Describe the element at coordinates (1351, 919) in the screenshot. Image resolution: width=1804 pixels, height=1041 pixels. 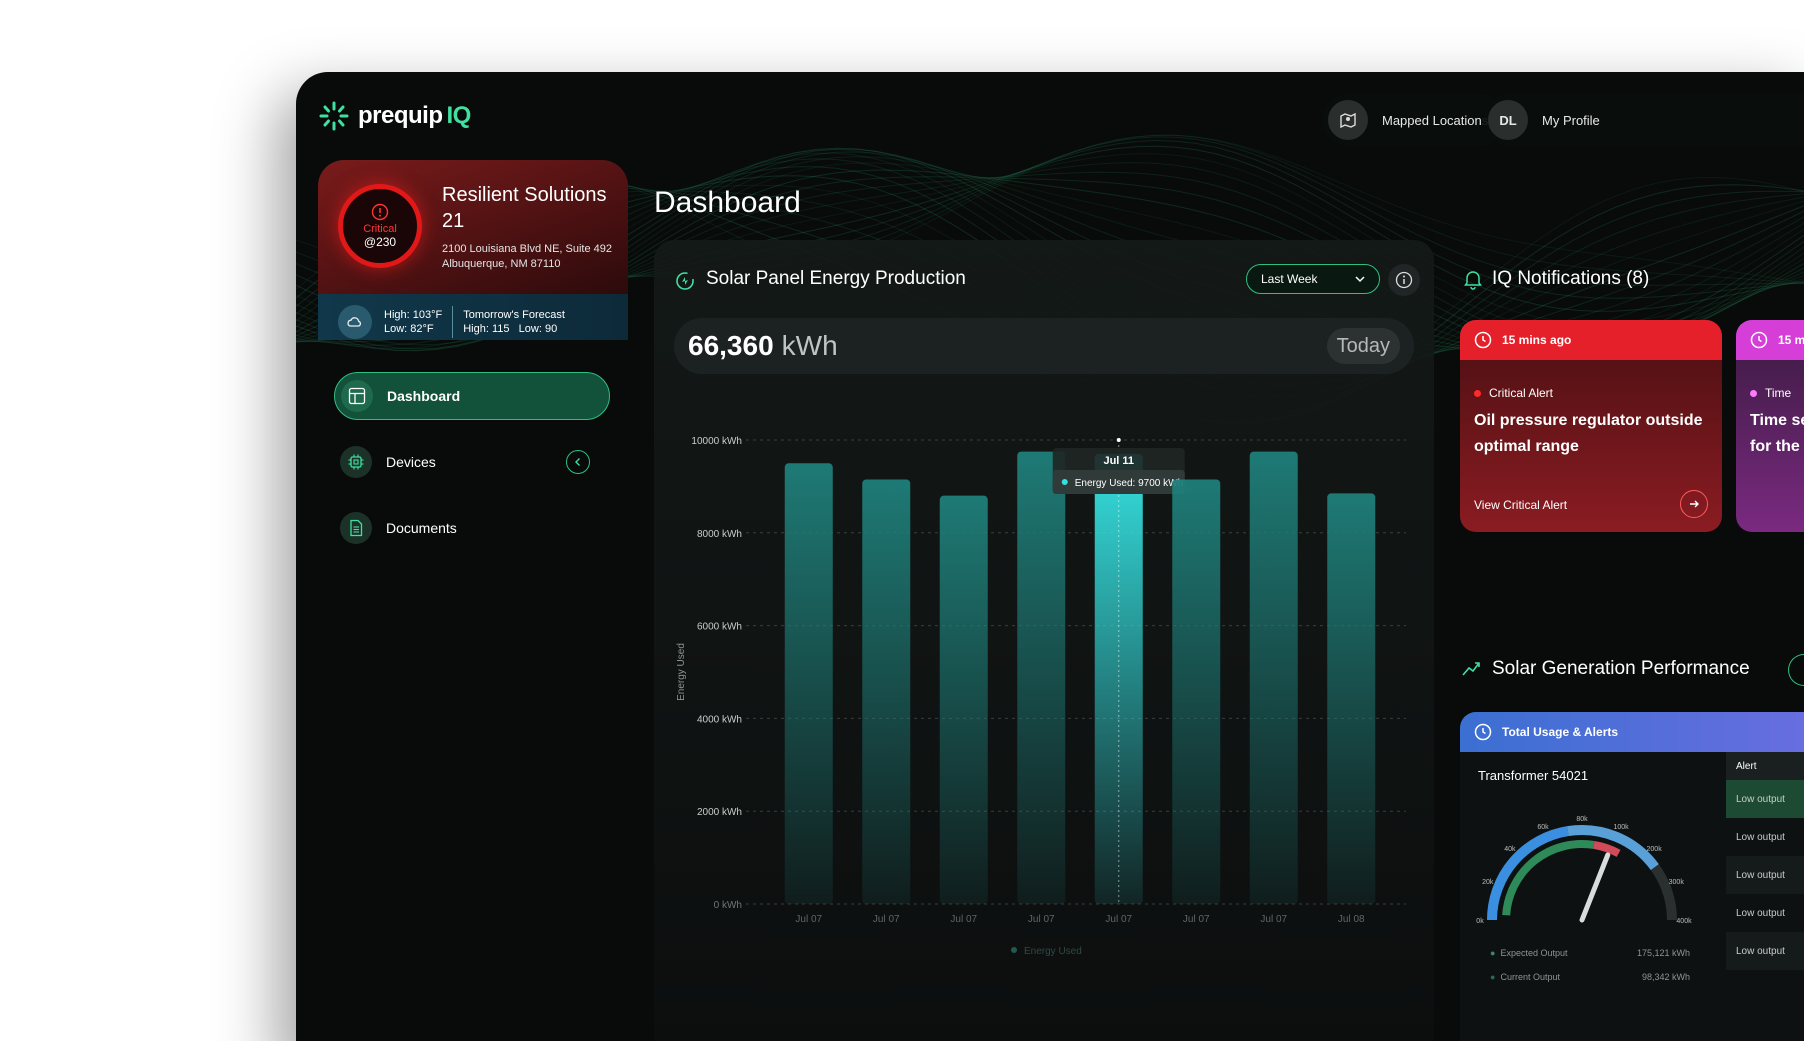
I see `x-tick-label: Jul 08` at that location.